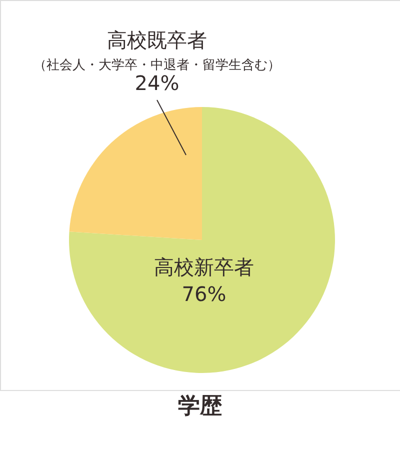 The width and height of the screenshot is (400, 450). I want to click on data-label: 24%, so click(157, 83).